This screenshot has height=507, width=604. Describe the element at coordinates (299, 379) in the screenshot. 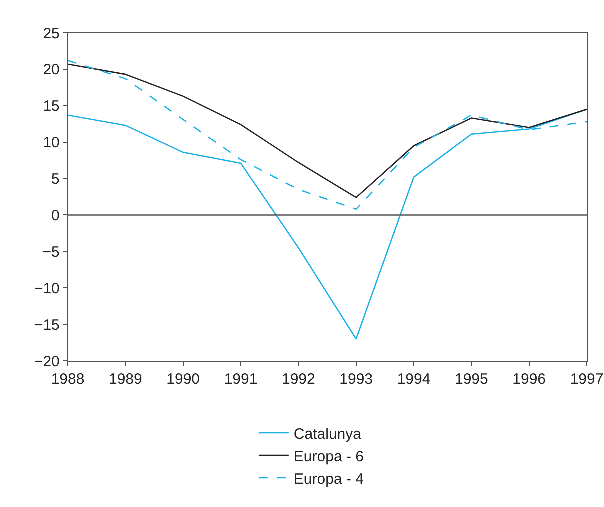

I see `x-tick-label: 1992` at that location.